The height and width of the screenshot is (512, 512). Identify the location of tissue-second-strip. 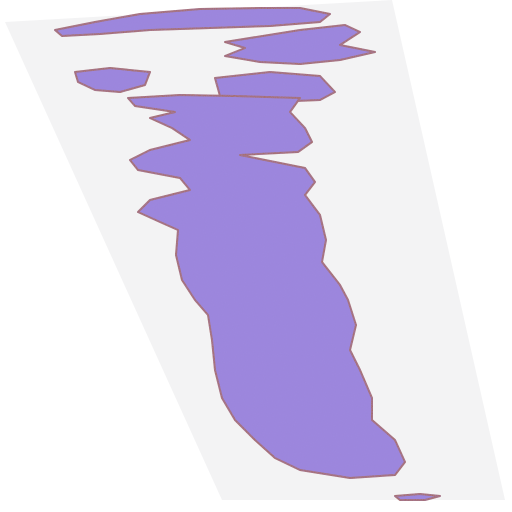
(300, 44).